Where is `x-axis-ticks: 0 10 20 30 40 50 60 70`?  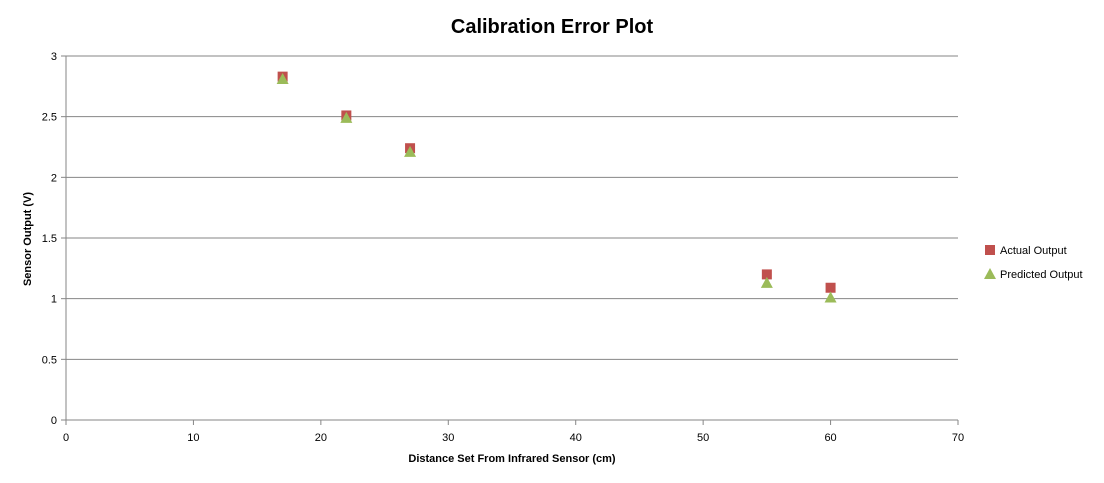 x-axis-ticks: 0 10 20 30 40 50 60 70 is located at coordinates (513, 432).